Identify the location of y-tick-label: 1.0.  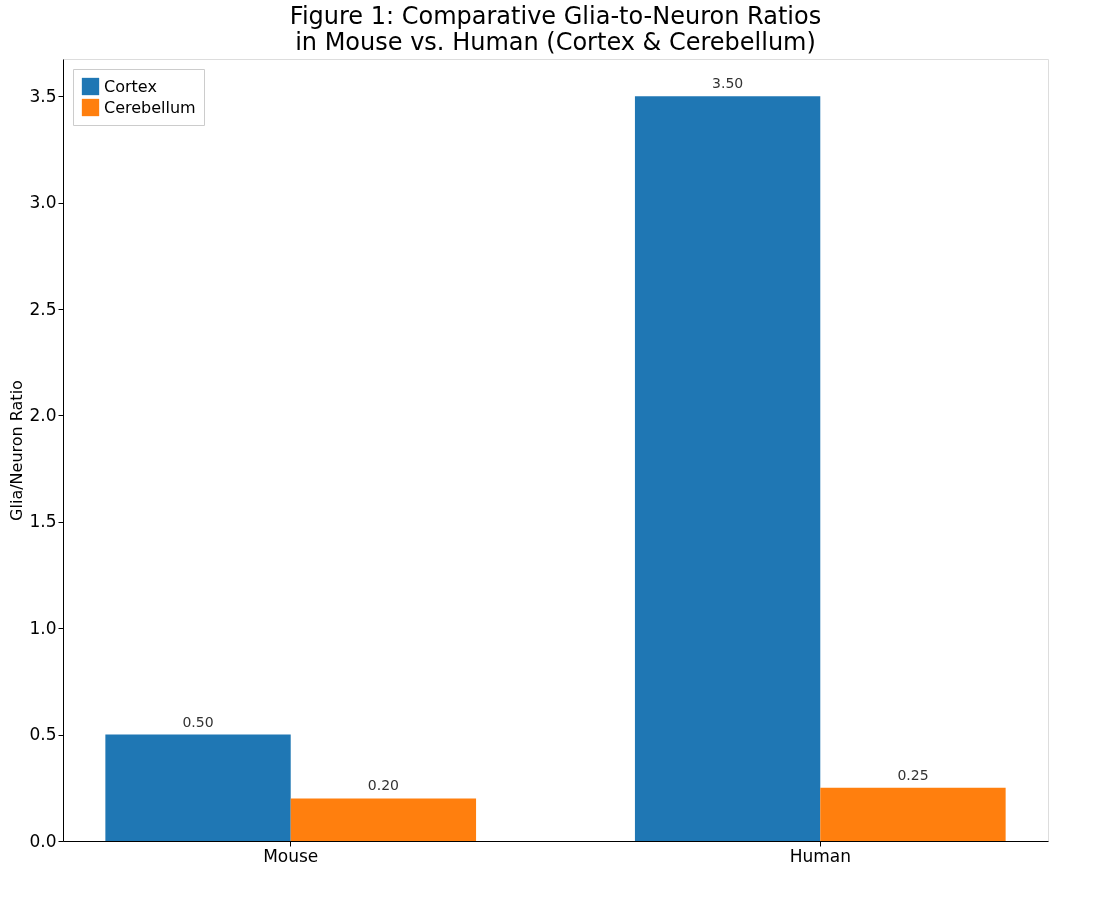
(43, 627).